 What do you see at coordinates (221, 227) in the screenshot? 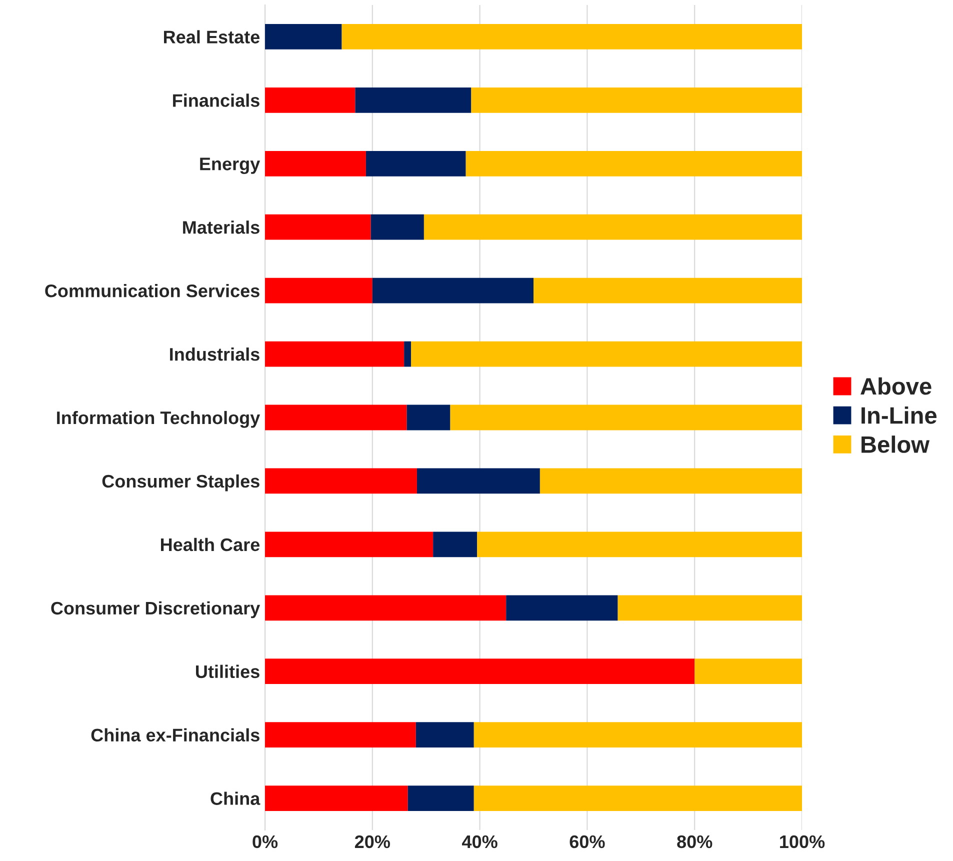
I see `y-tick-label: Materials` at bounding box center [221, 227].